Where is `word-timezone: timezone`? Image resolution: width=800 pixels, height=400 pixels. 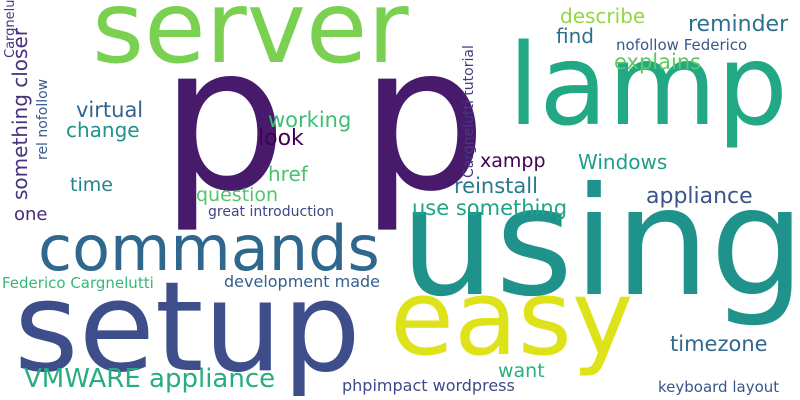
word-timezone: timezone is located at coordinates (719, 344).